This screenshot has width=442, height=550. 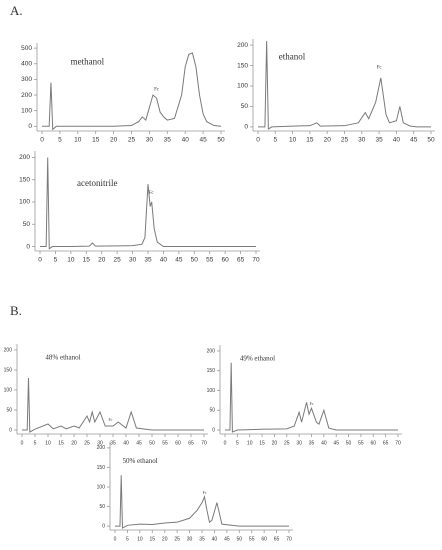 I want to click on annotation: ethanol, so click(x=292, y=56).